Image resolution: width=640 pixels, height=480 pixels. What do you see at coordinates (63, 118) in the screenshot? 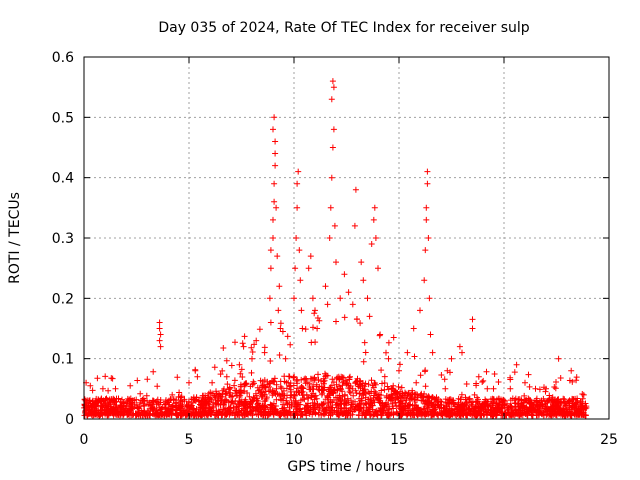
I see `y-tick-label: 0.5` at bounding box center [63, 118].